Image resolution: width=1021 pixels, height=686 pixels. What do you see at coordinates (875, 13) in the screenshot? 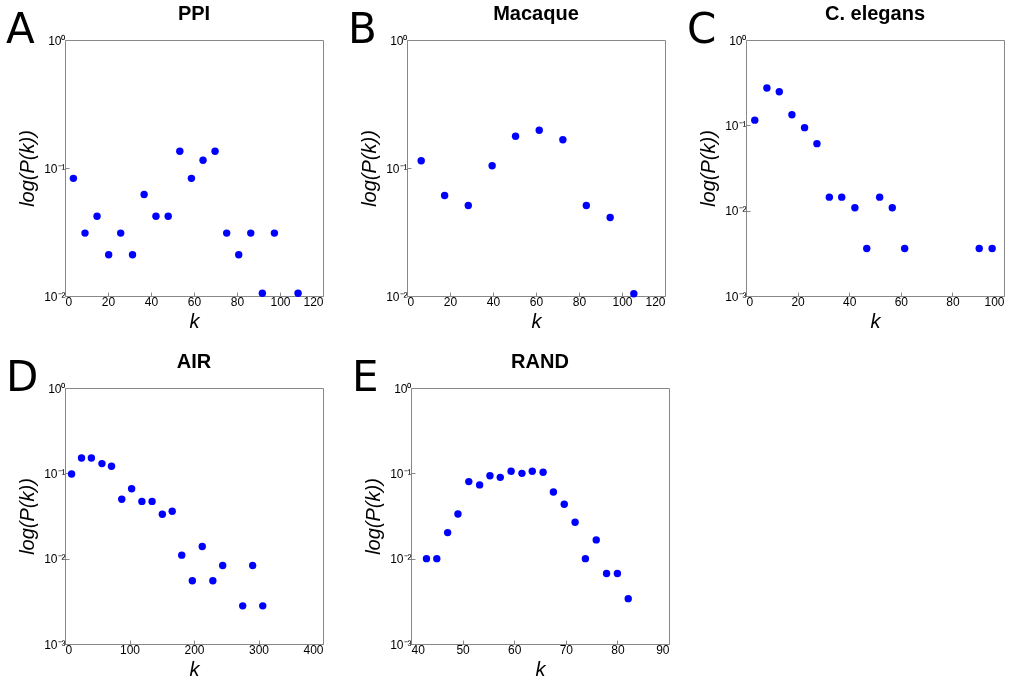
I see `chart-title: C. elegans` at bounding box center [875, 13].